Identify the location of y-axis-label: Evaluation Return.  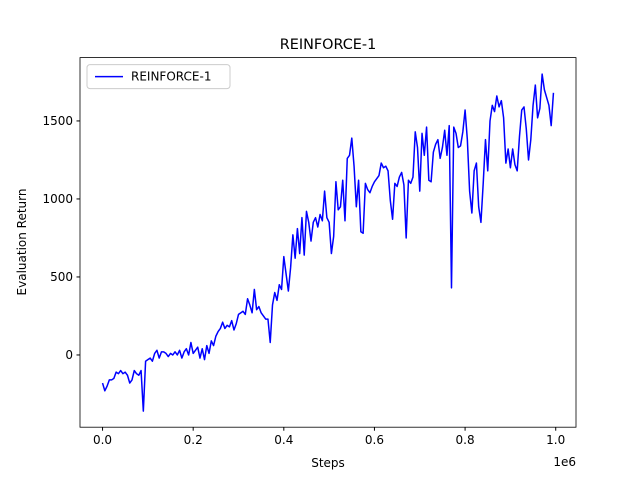
(22, 242).